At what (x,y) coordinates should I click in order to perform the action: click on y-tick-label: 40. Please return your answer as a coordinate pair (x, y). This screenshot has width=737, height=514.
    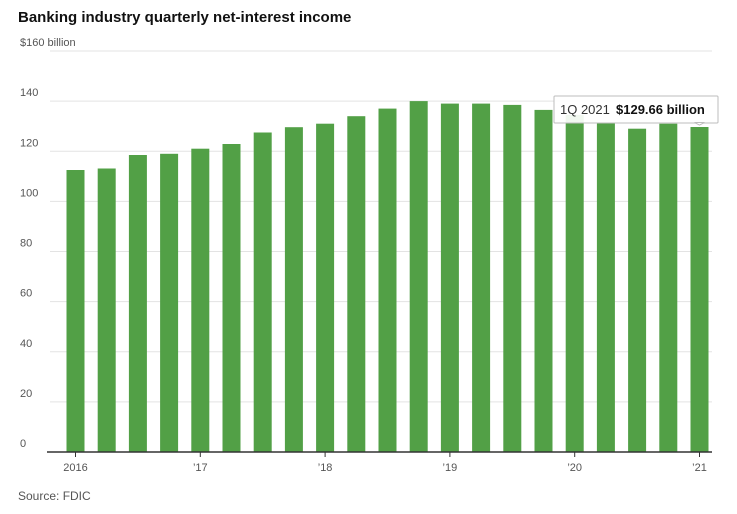
    Looking at the image, I should click on (26, 344).